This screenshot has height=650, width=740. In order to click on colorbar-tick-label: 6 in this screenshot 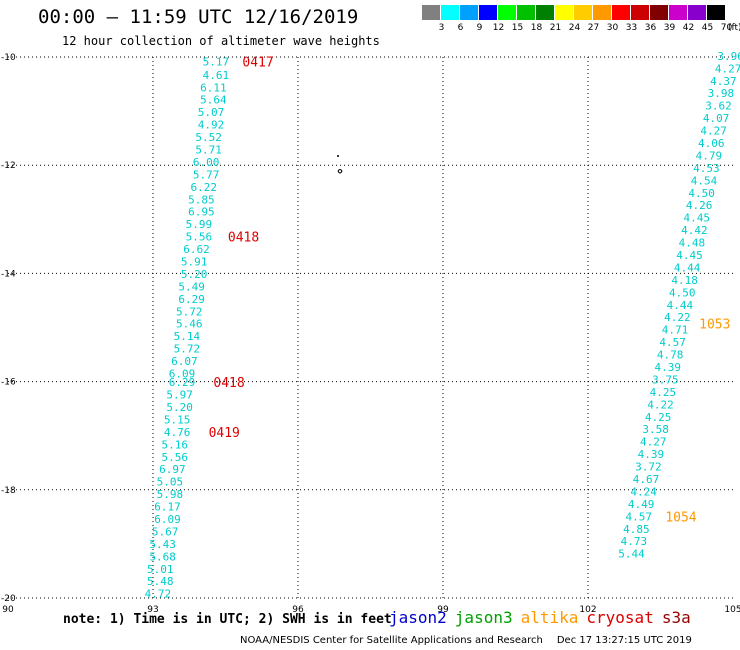, I will do `click(460, 28)`.